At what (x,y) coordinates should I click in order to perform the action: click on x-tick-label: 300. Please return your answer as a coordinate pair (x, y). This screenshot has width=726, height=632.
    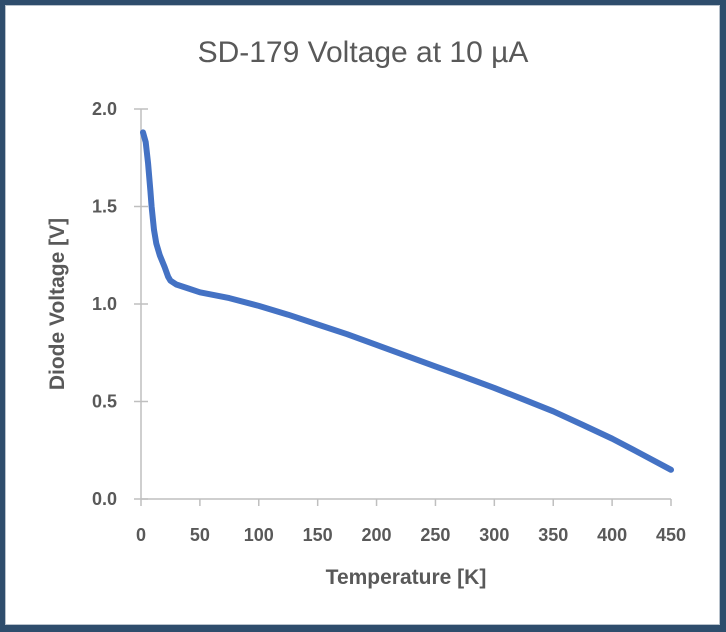
    Looking at the image, I should click on (494, 535).